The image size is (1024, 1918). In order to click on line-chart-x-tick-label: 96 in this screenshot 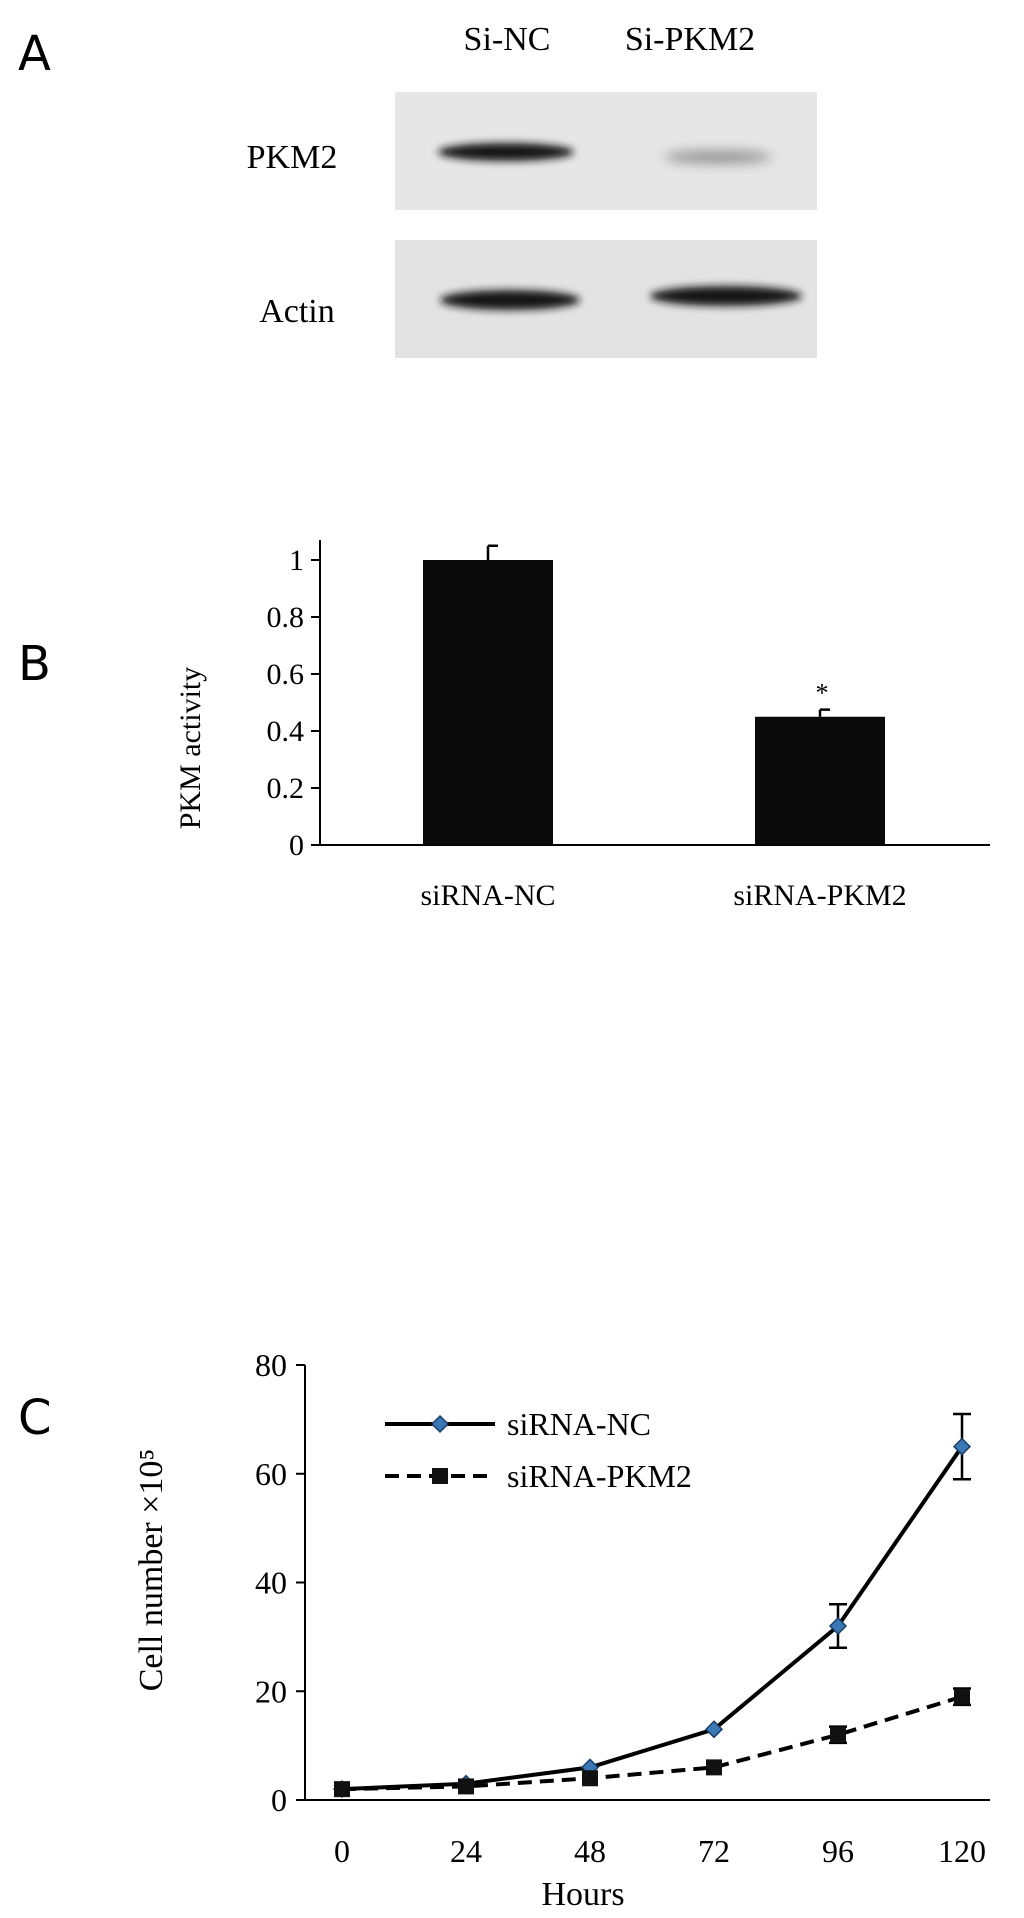, I will do `click(838, 1851)`.